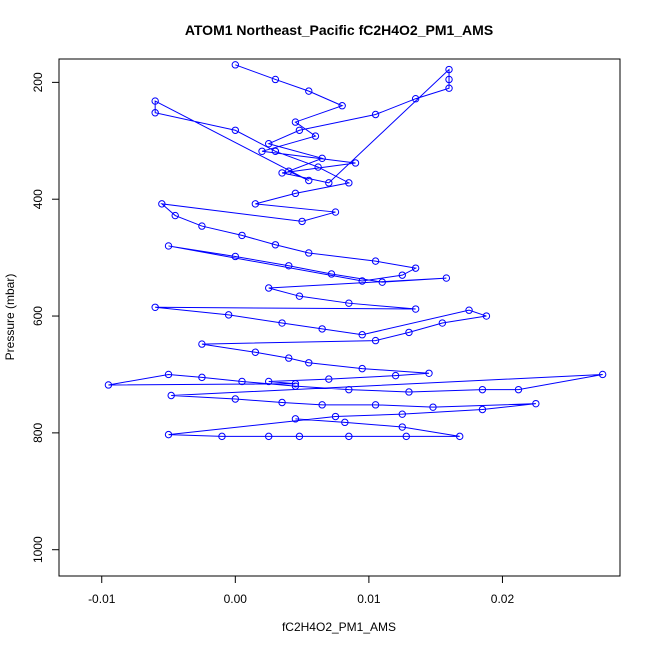 The height and width of the screenshot is (650, 650). Describe the element at coordinates (38, 549) in the screenshot. I see `y-tick-label: 1000` at that location.